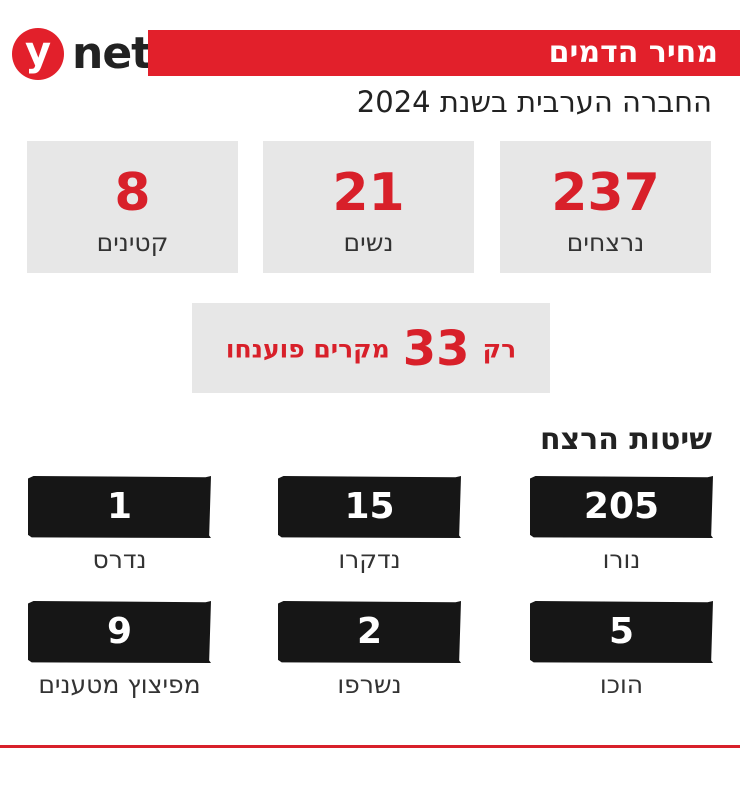 The height and width of the screenshot is (787, 740). I want to click on stat-box-murdered: 237 נרצחים, so click(605, 207).